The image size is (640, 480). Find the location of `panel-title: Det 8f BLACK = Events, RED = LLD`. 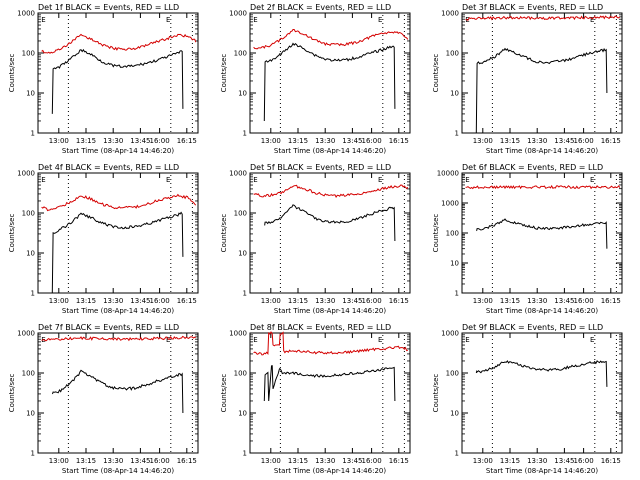

panel-title: Det 8f BLACK = Events, RED = LLD is located at coordinates (320, 327).